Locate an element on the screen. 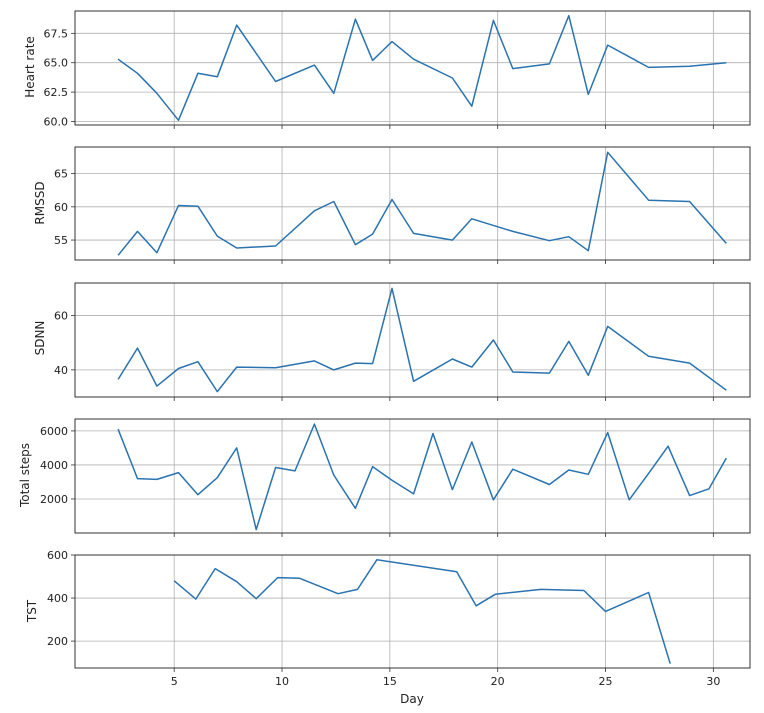 This screenshot has height=713, width=764. ytick-label: 2000 is located at coordinates (54, 499).